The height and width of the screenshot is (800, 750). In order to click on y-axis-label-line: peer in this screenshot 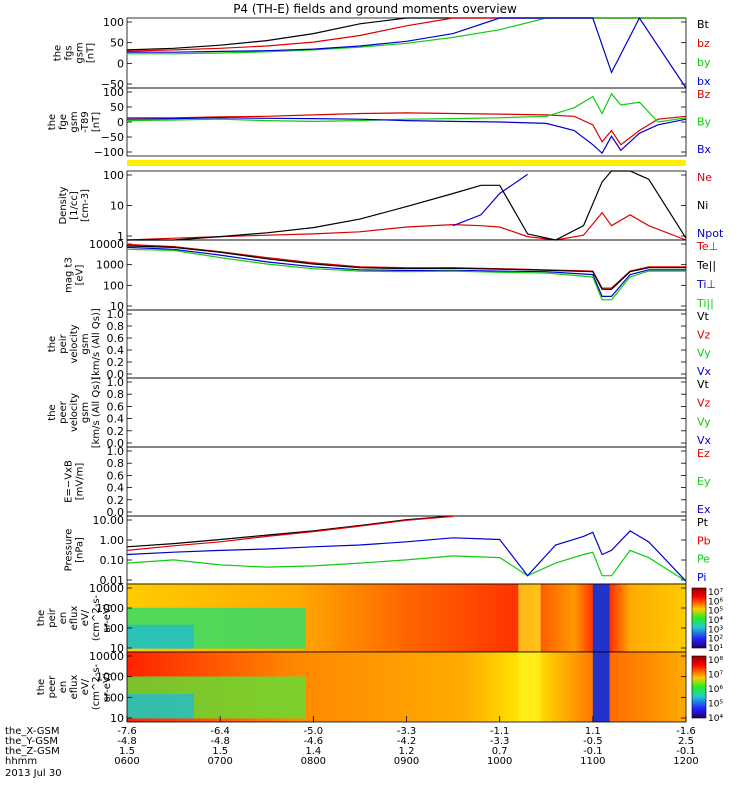, I will do `click(63, 412)`.